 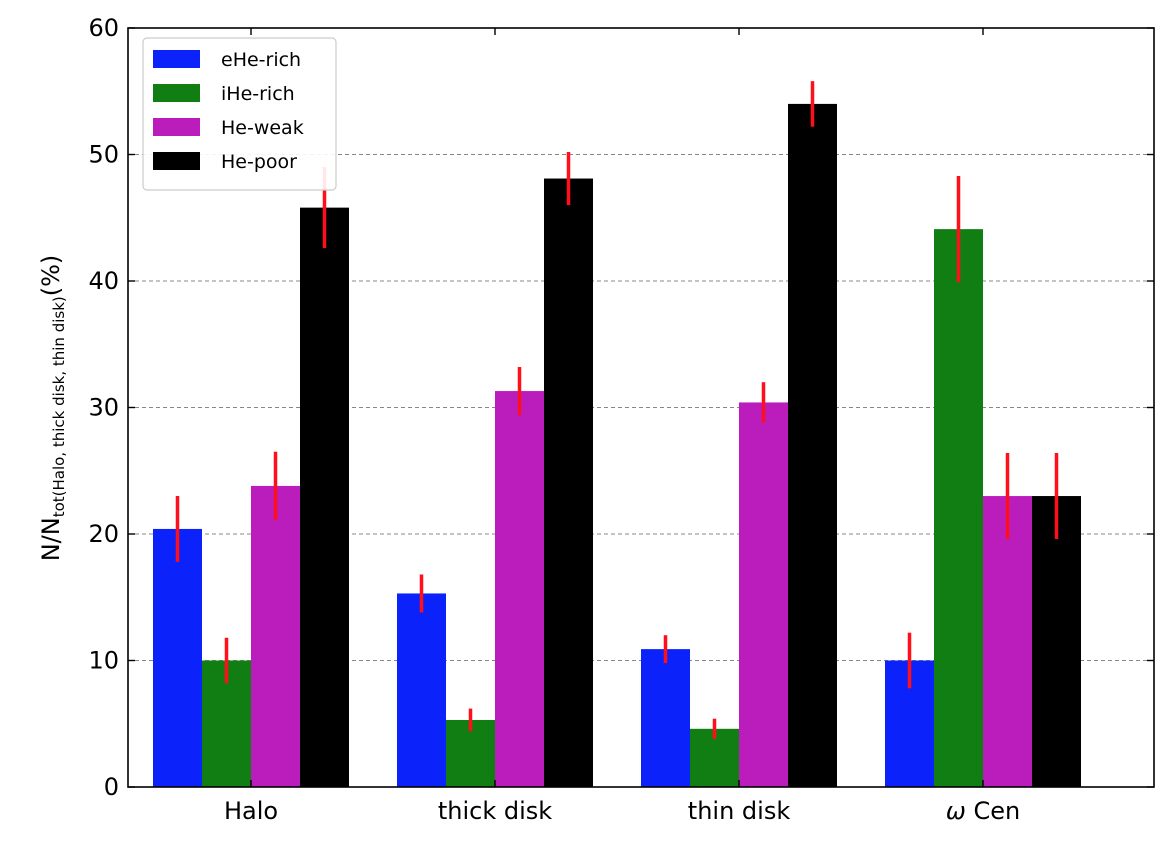 I want to click on x-tick-label: Halo, so click(x=251, y=811).